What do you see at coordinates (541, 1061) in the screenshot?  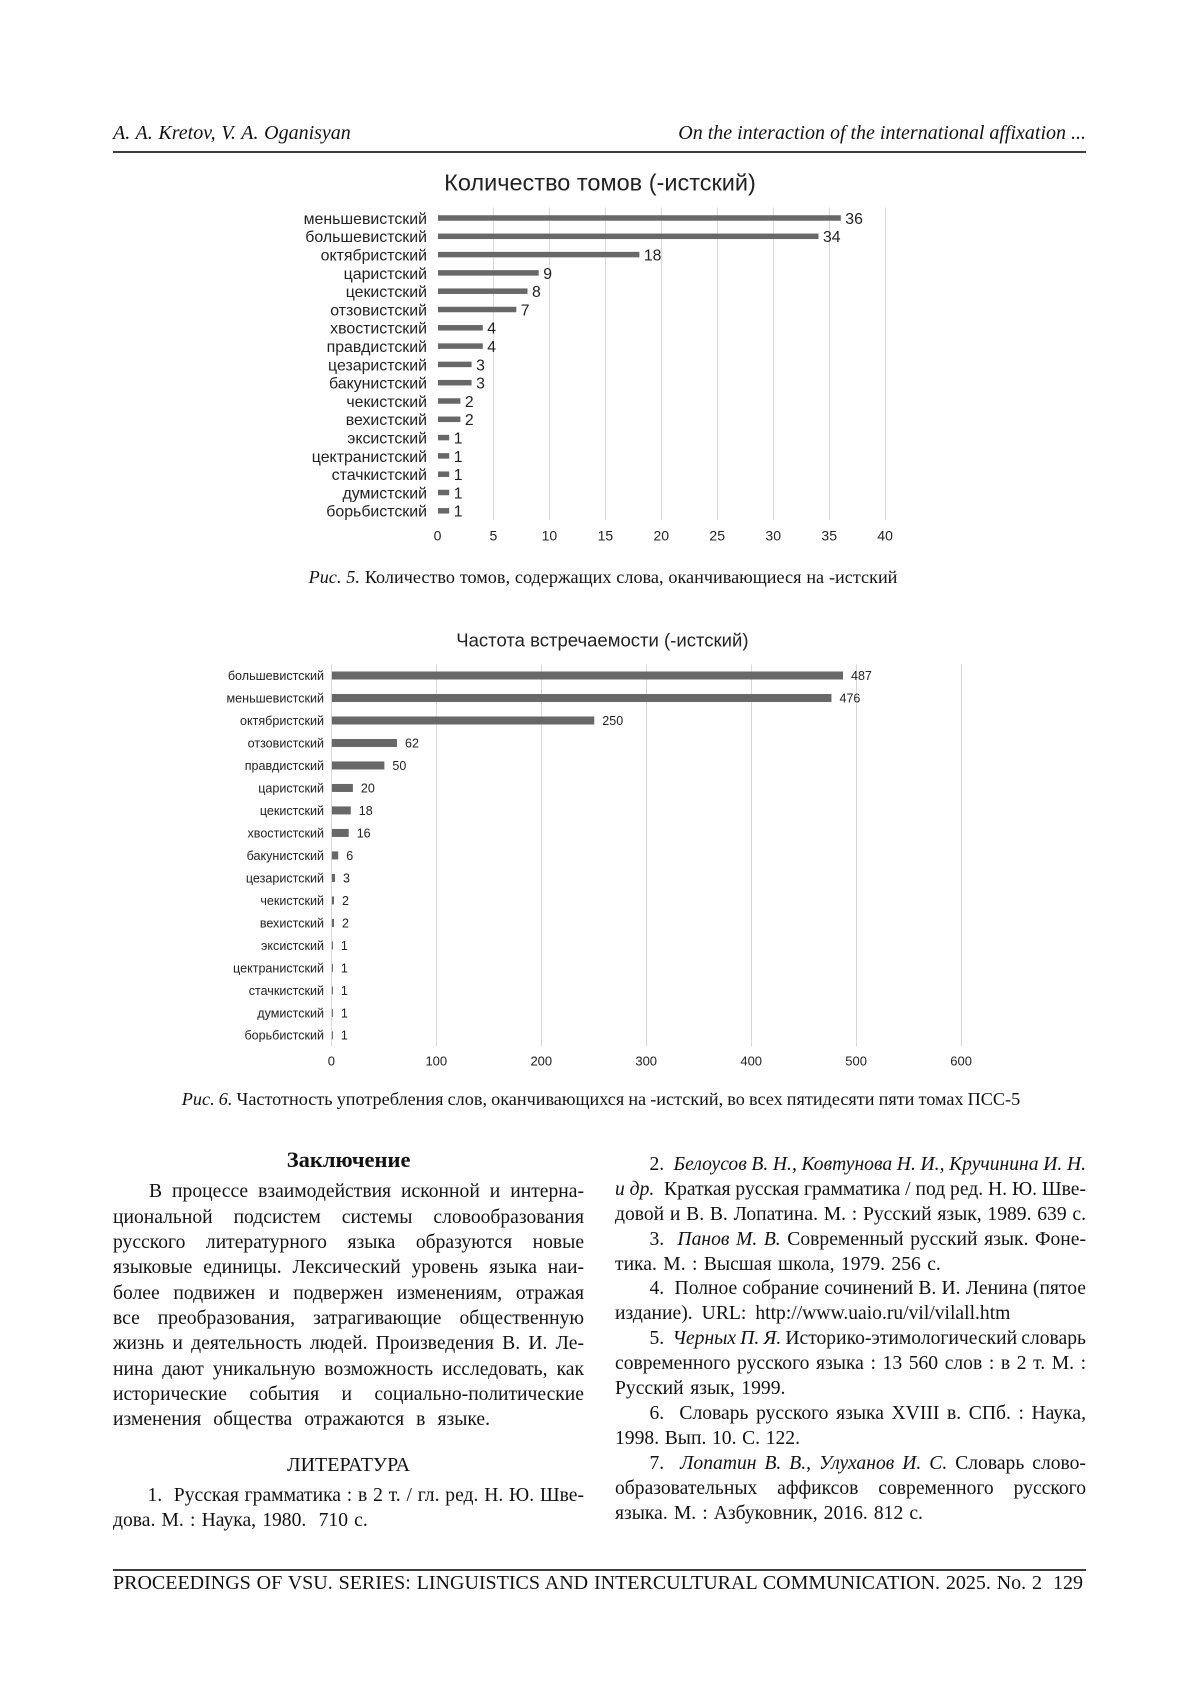 I see `svg-text: 200` at bounding box center [541, 1061].